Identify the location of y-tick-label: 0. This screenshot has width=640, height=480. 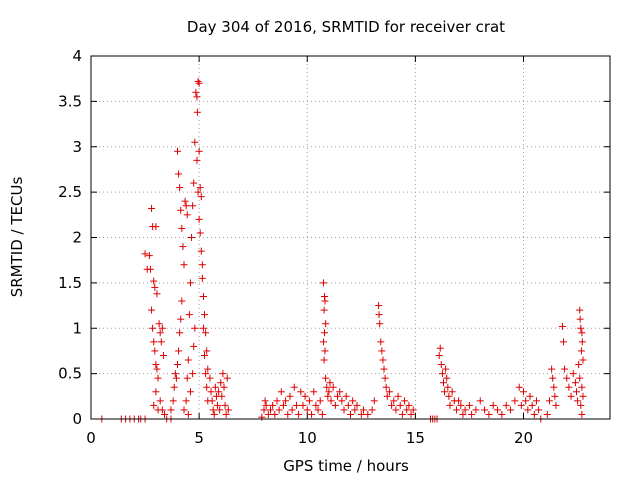
(77, 419).